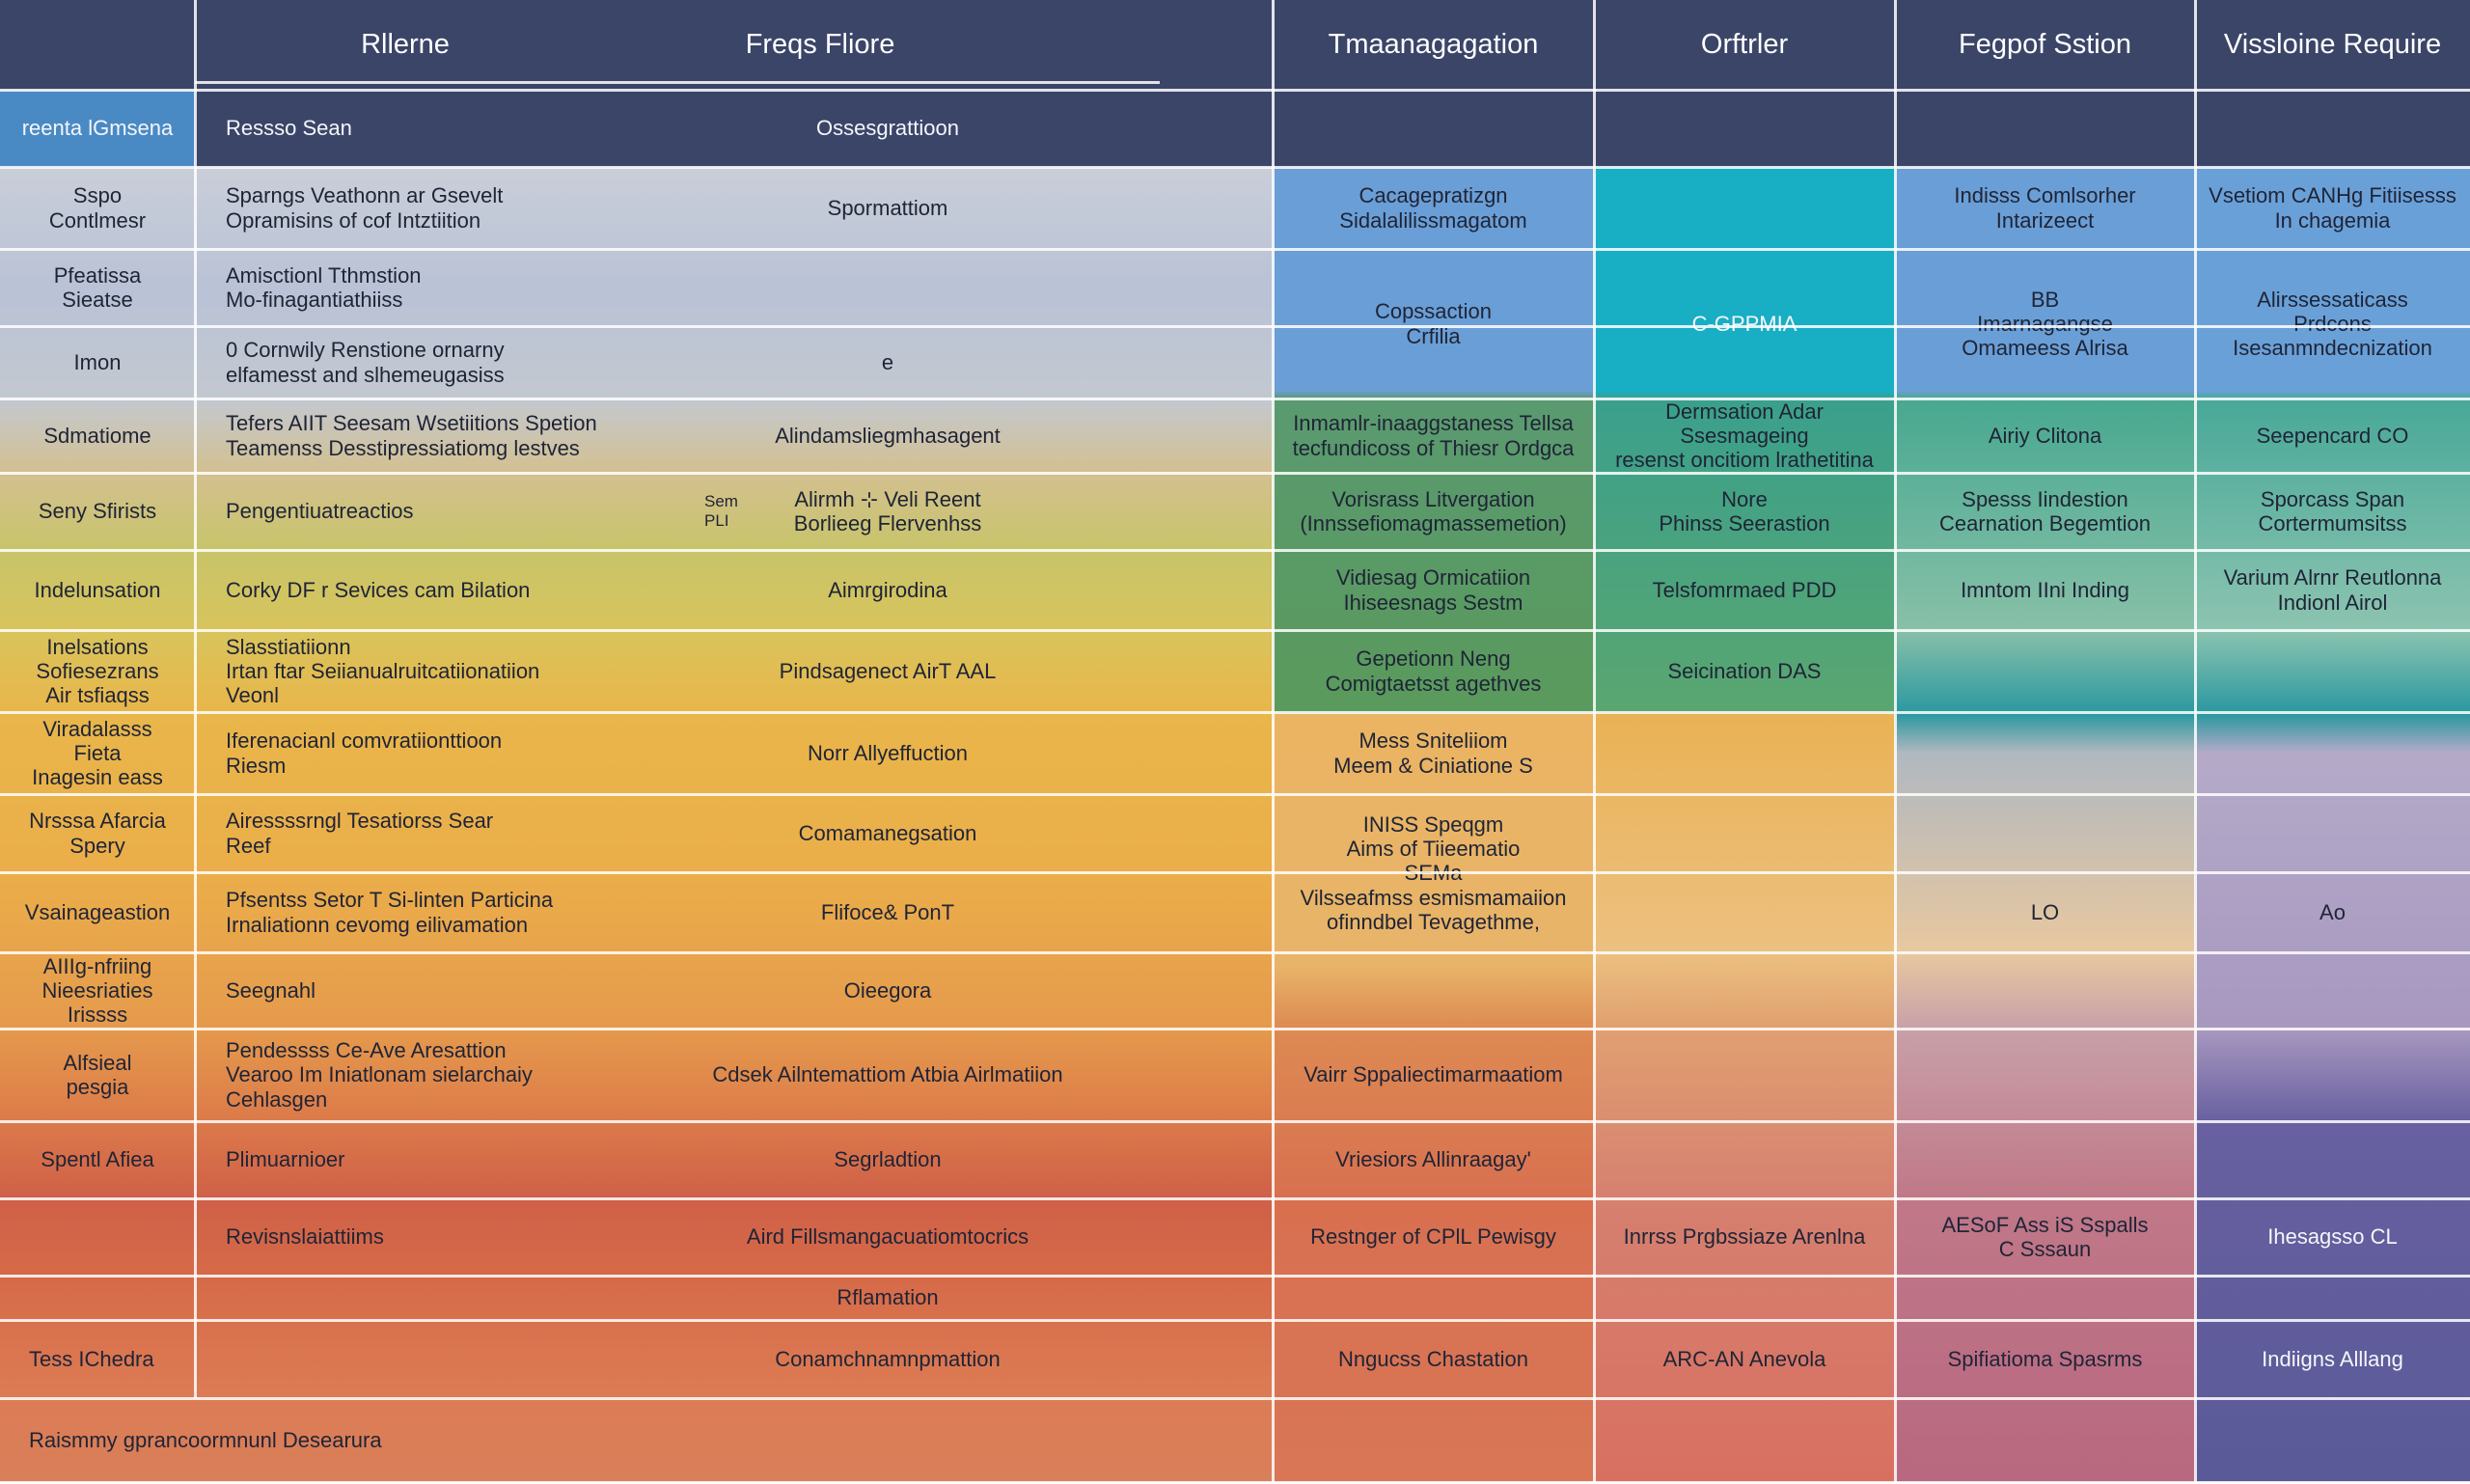 The width and height of the screenshot is (2470, 1484). Describe the element at coordinates (320, 511) in the screenshot. I see `text-cell: Pengentiuatreactios` at that location.